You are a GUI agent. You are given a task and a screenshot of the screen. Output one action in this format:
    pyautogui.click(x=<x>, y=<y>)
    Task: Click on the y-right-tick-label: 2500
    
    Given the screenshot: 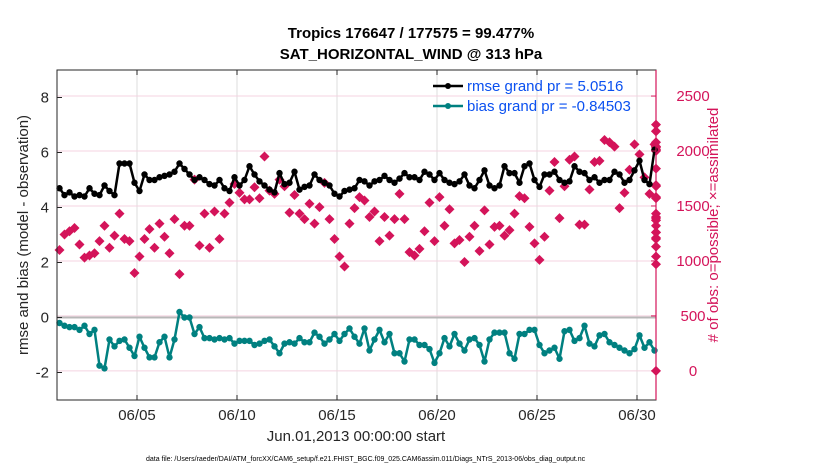 What is the action you would take?
    pyautogui.click(x=692, y=96)
    